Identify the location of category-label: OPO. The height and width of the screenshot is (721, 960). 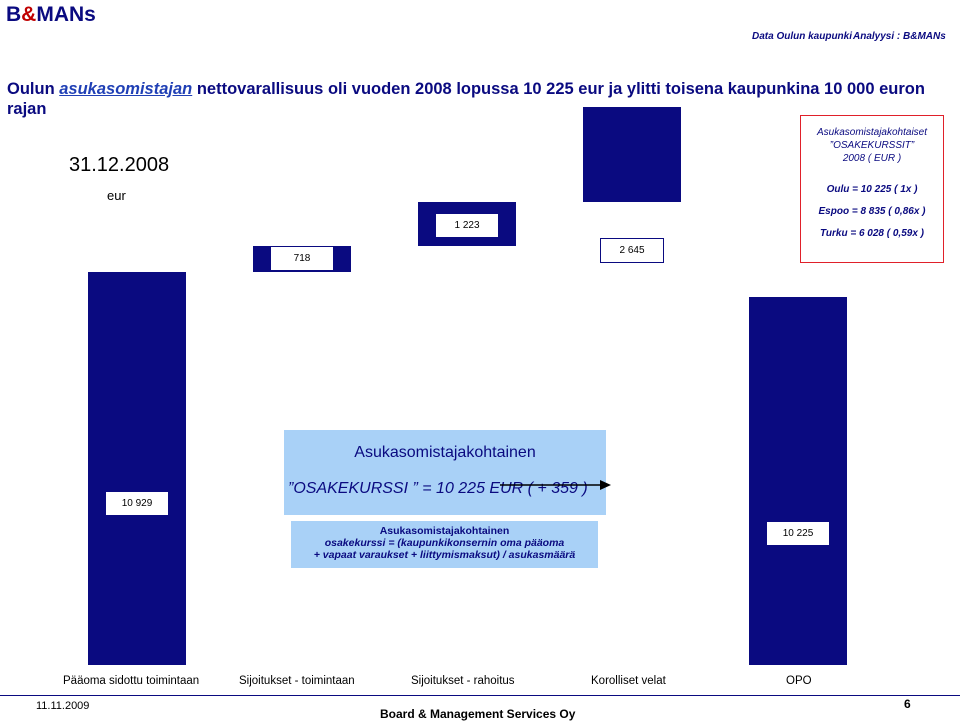
(799, 681).